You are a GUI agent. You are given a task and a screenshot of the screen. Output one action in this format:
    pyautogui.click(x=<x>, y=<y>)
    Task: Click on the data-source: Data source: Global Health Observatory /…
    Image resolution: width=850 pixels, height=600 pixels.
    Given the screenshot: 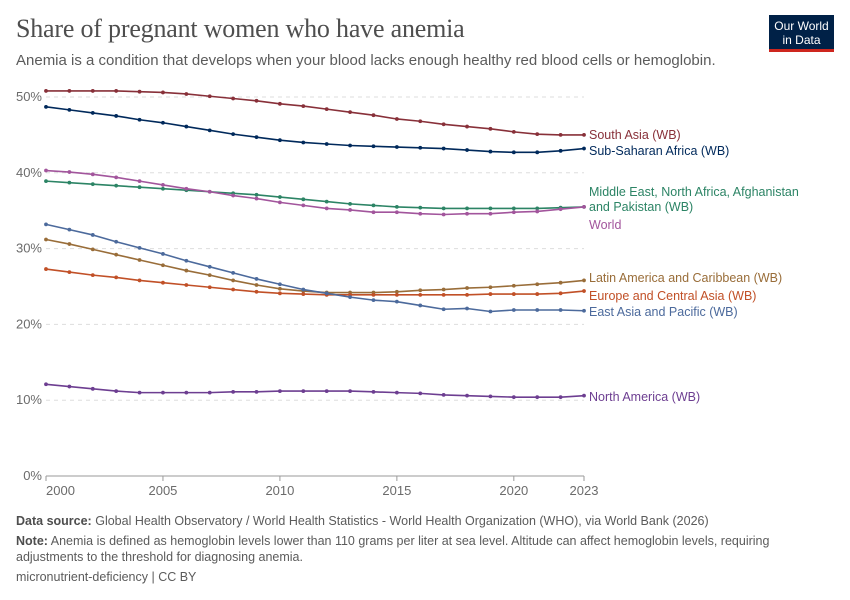 What is the action you would take?
    pyautogui.click(x=362, y=521)
    